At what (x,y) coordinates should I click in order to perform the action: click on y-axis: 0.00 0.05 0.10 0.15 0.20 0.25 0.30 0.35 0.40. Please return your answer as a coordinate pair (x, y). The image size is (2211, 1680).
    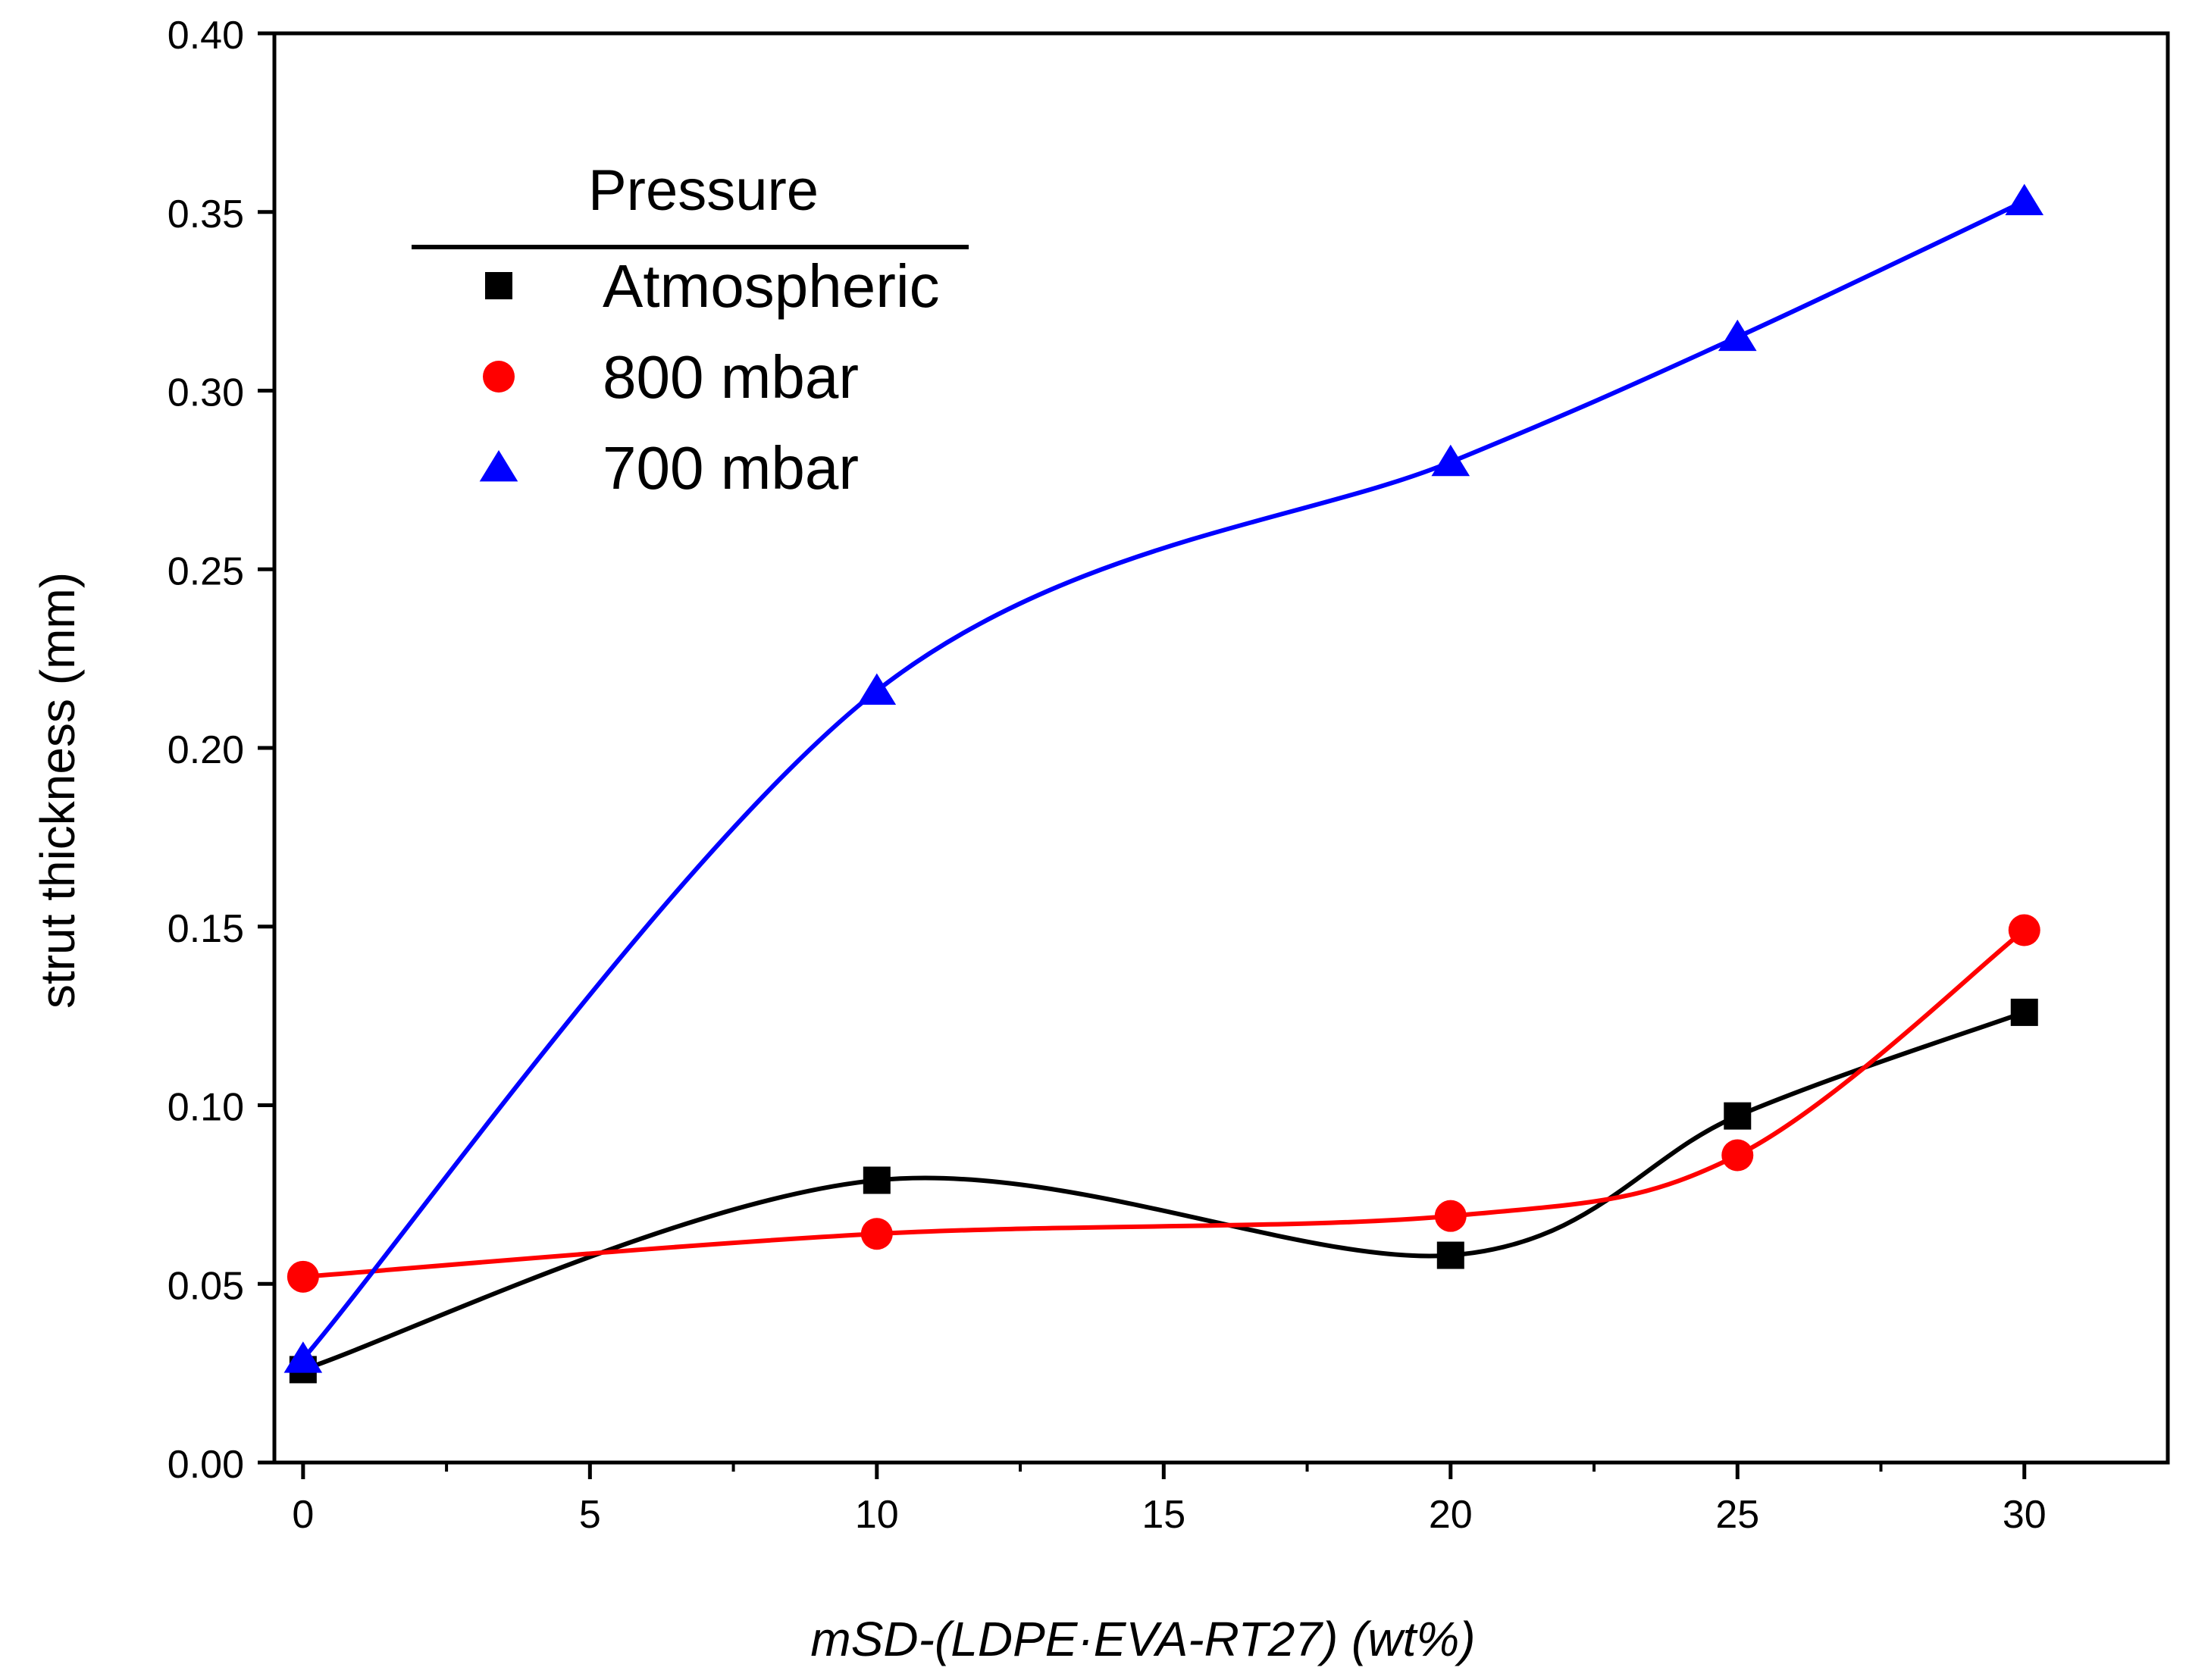
    Looking at the image, I should click on (221, 750).